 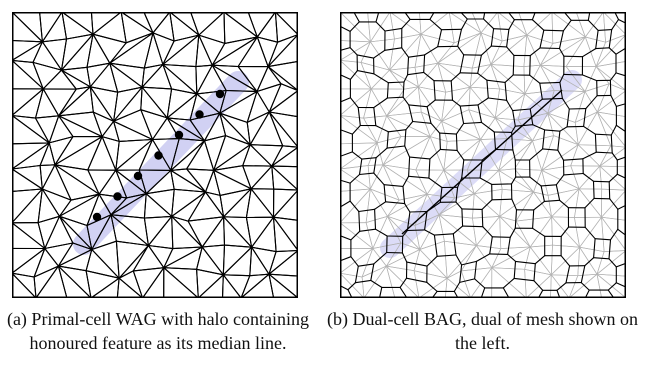 What do you see at coordinates (138, 176) in the screenshot?
I see `feature-node` at bounding box center [138, 176].